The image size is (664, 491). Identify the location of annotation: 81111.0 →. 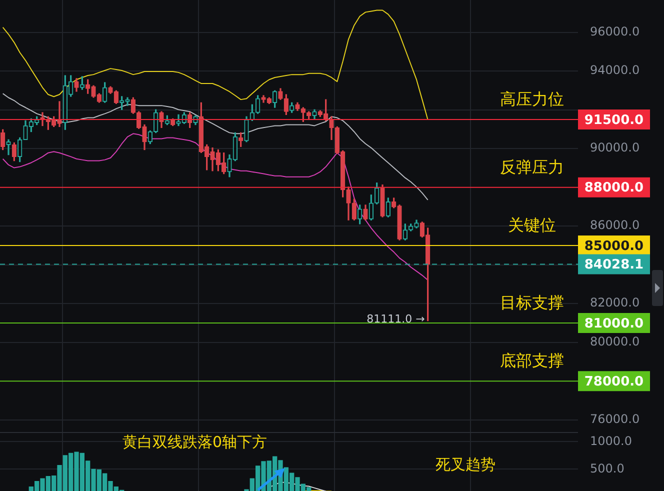
(395, 319).